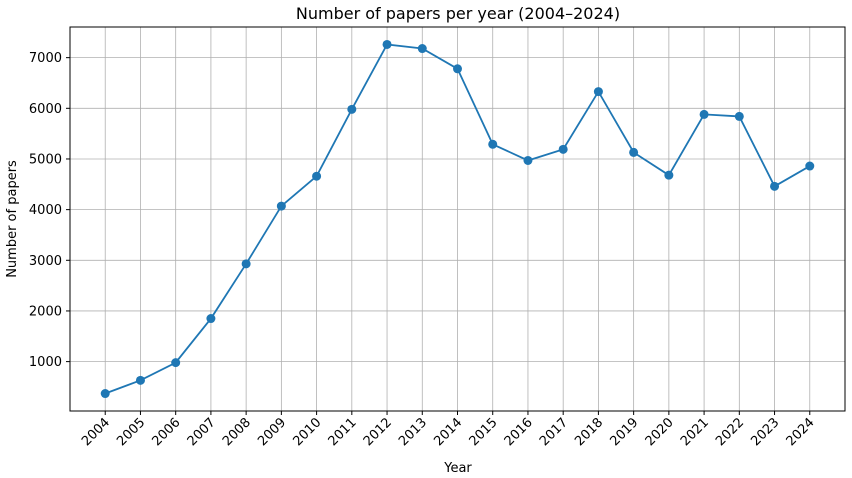 Image resolution: width=852 pixels, height=478 pixels. What do you see at coordinates (457, 468) in the screenshot?
I see `x-axis-label: Year` at bounding box center [457, 468].